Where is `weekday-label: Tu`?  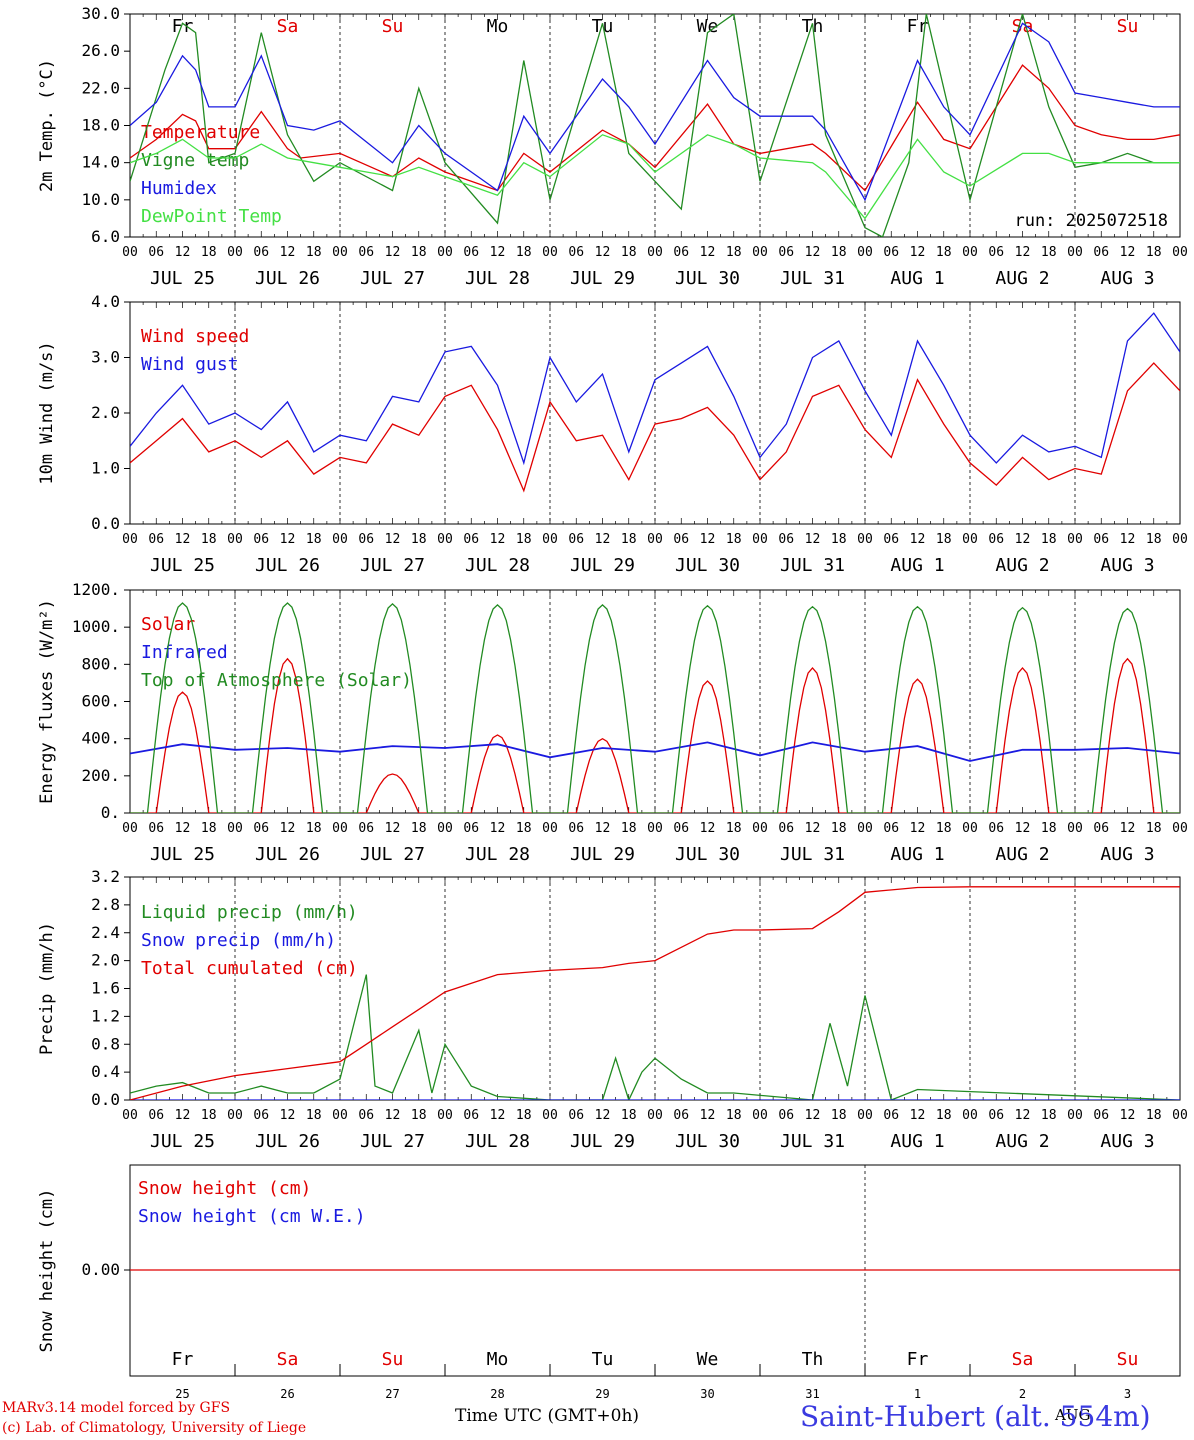
weekday-label: Tu is located at coordinates (603, 1359).